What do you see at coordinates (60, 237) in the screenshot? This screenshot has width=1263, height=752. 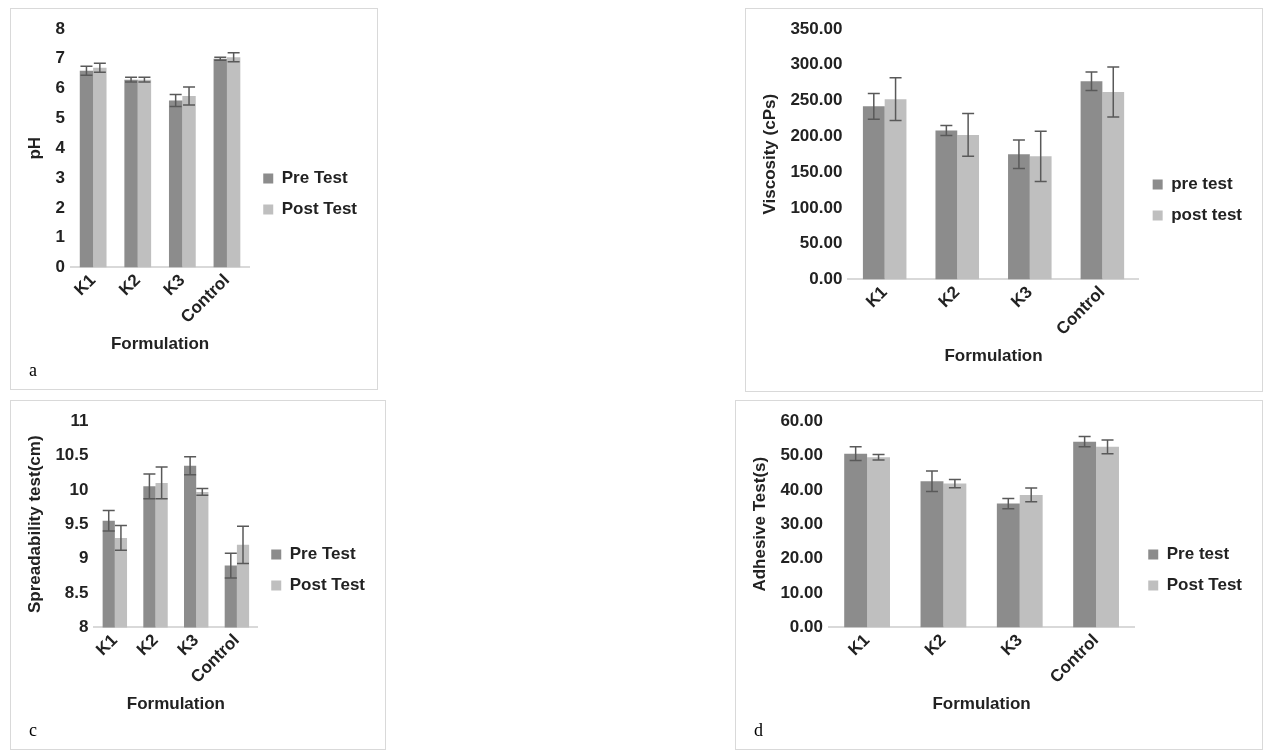 I see `y-tick-label: 1` at bounding box center [60, 237].